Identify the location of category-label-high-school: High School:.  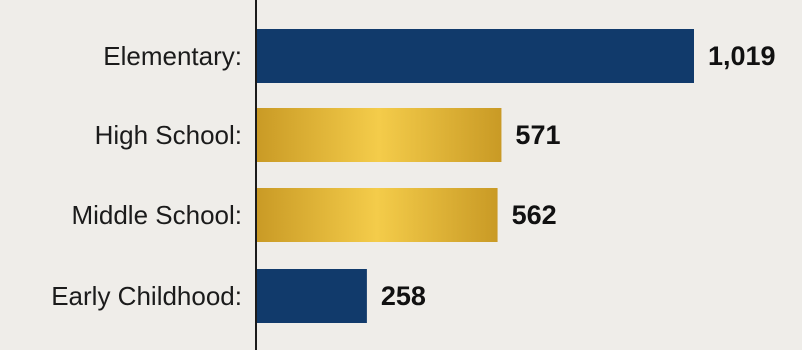
(168, 135).